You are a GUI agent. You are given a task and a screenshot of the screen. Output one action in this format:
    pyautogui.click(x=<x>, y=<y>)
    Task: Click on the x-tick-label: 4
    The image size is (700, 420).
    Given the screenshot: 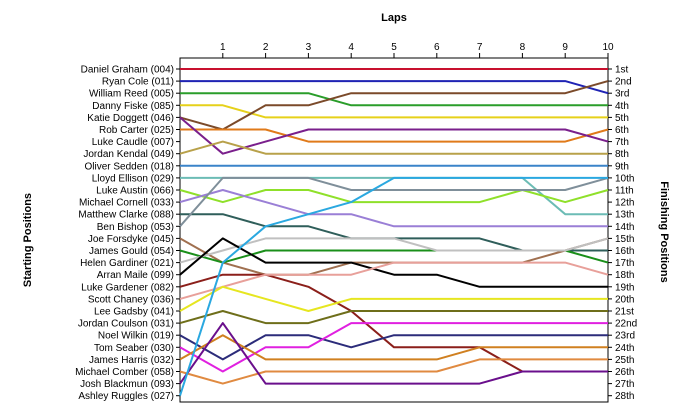 What is the action you would take?
    pyautogui.click(x=351, y=47)
    